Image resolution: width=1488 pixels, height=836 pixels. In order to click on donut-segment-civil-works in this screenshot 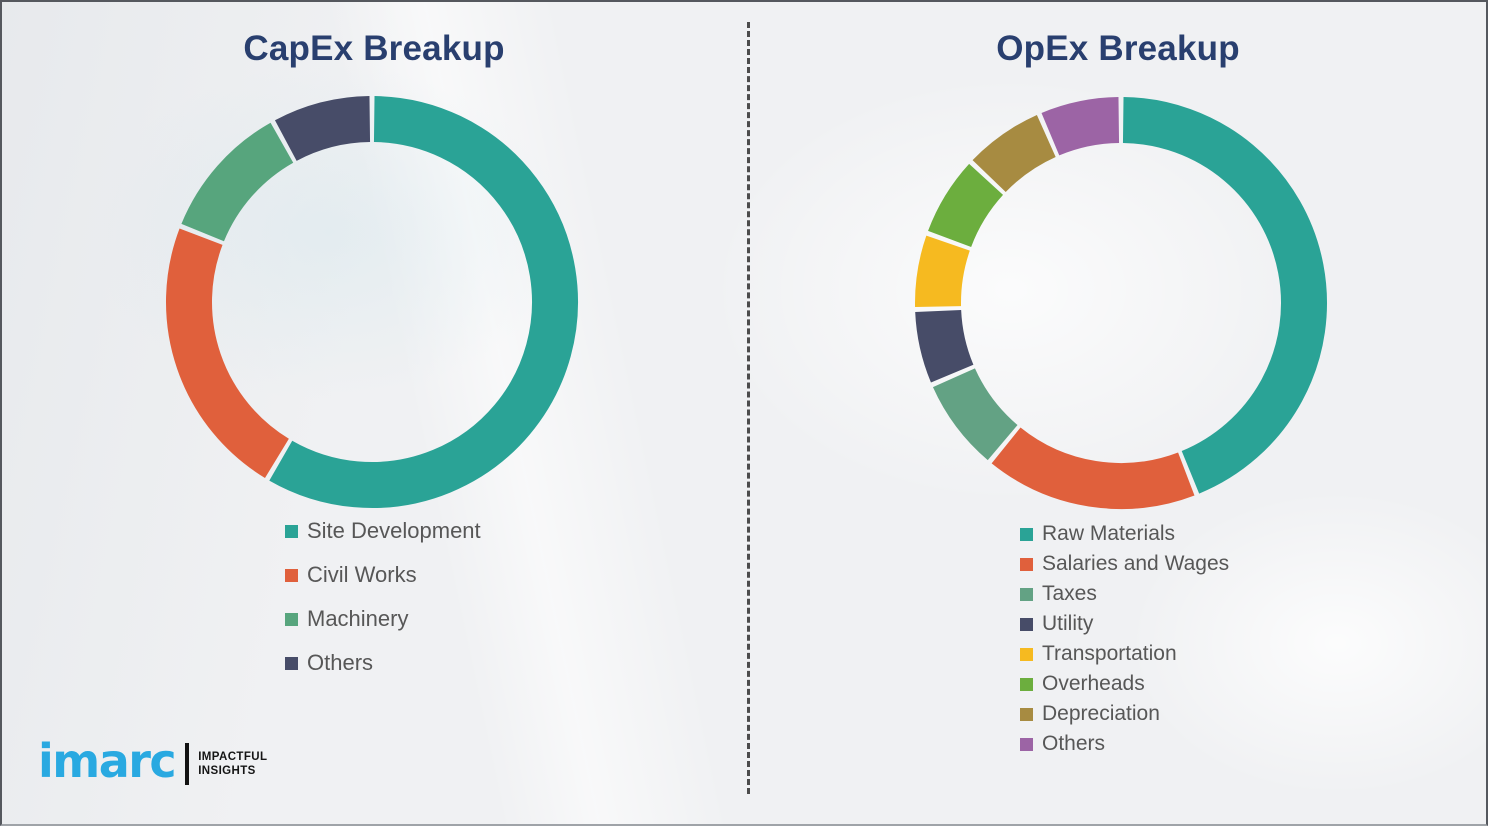, I will do `click(228, 353)`.